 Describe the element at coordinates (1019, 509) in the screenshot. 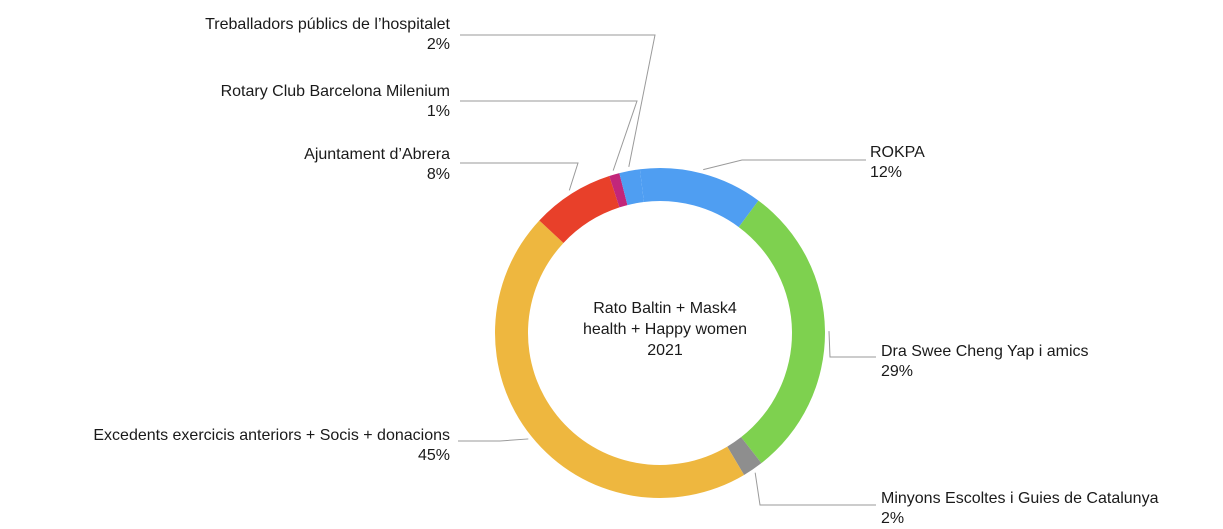

I see `slice-label-minyons: Minyons Escoltes i Guies de Catalunya 2%` at that location.